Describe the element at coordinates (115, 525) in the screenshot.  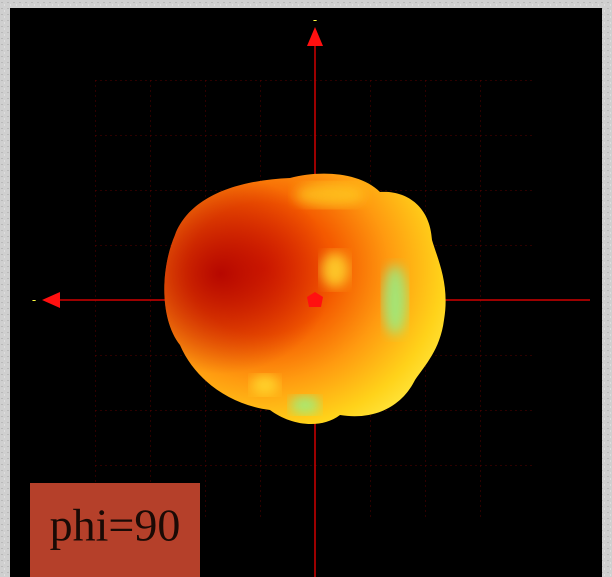
I see `plot-label: phi=90` at that location.